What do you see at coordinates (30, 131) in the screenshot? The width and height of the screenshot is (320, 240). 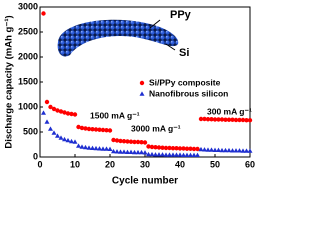 I see `y-tick-label: 500` at bounding box center [30, 131].